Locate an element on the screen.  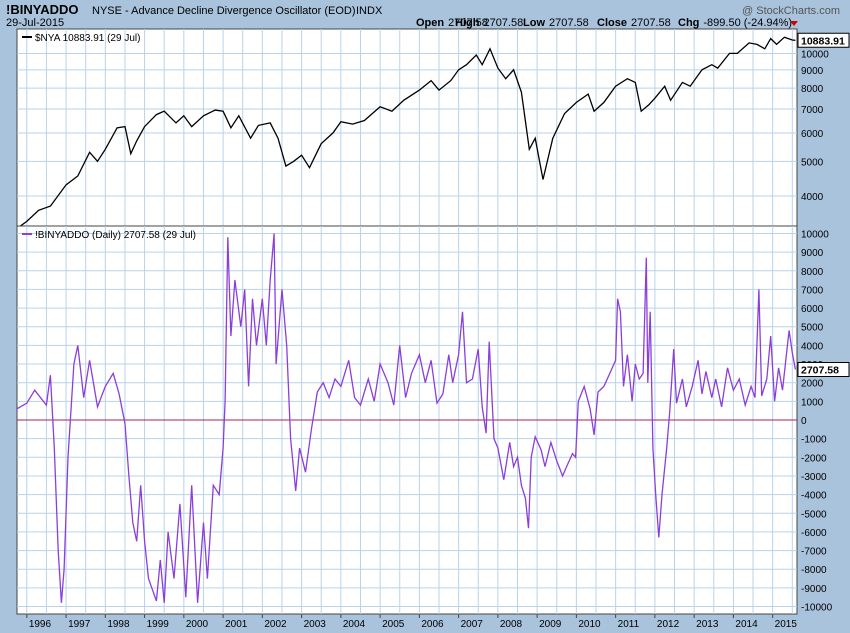
ohlc-label: Close is located at coordinates (612, 23).